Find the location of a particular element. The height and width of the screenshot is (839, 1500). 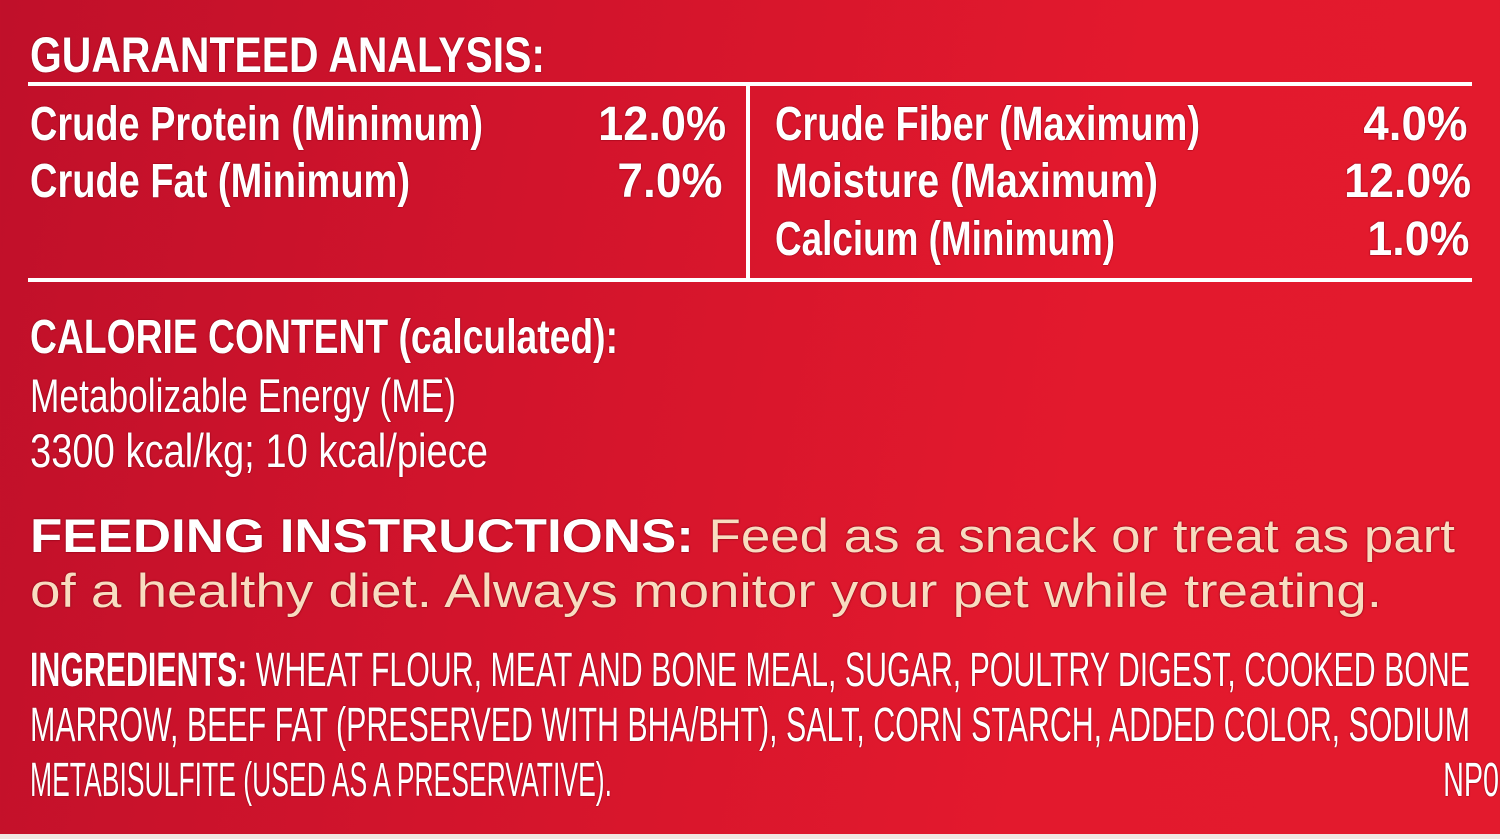

table-top-rule is located at coordinates (750, 84).